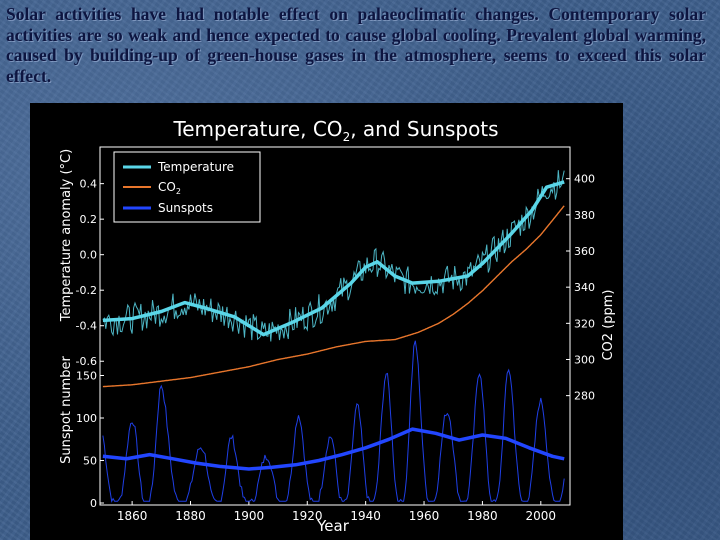 Image resolution: width=720 pixels, height=540 pixels. What do you see at coordinates (132, 516) in the screenshot?
I see `x-tick-label: 1860` at bounding box center [132, 516].